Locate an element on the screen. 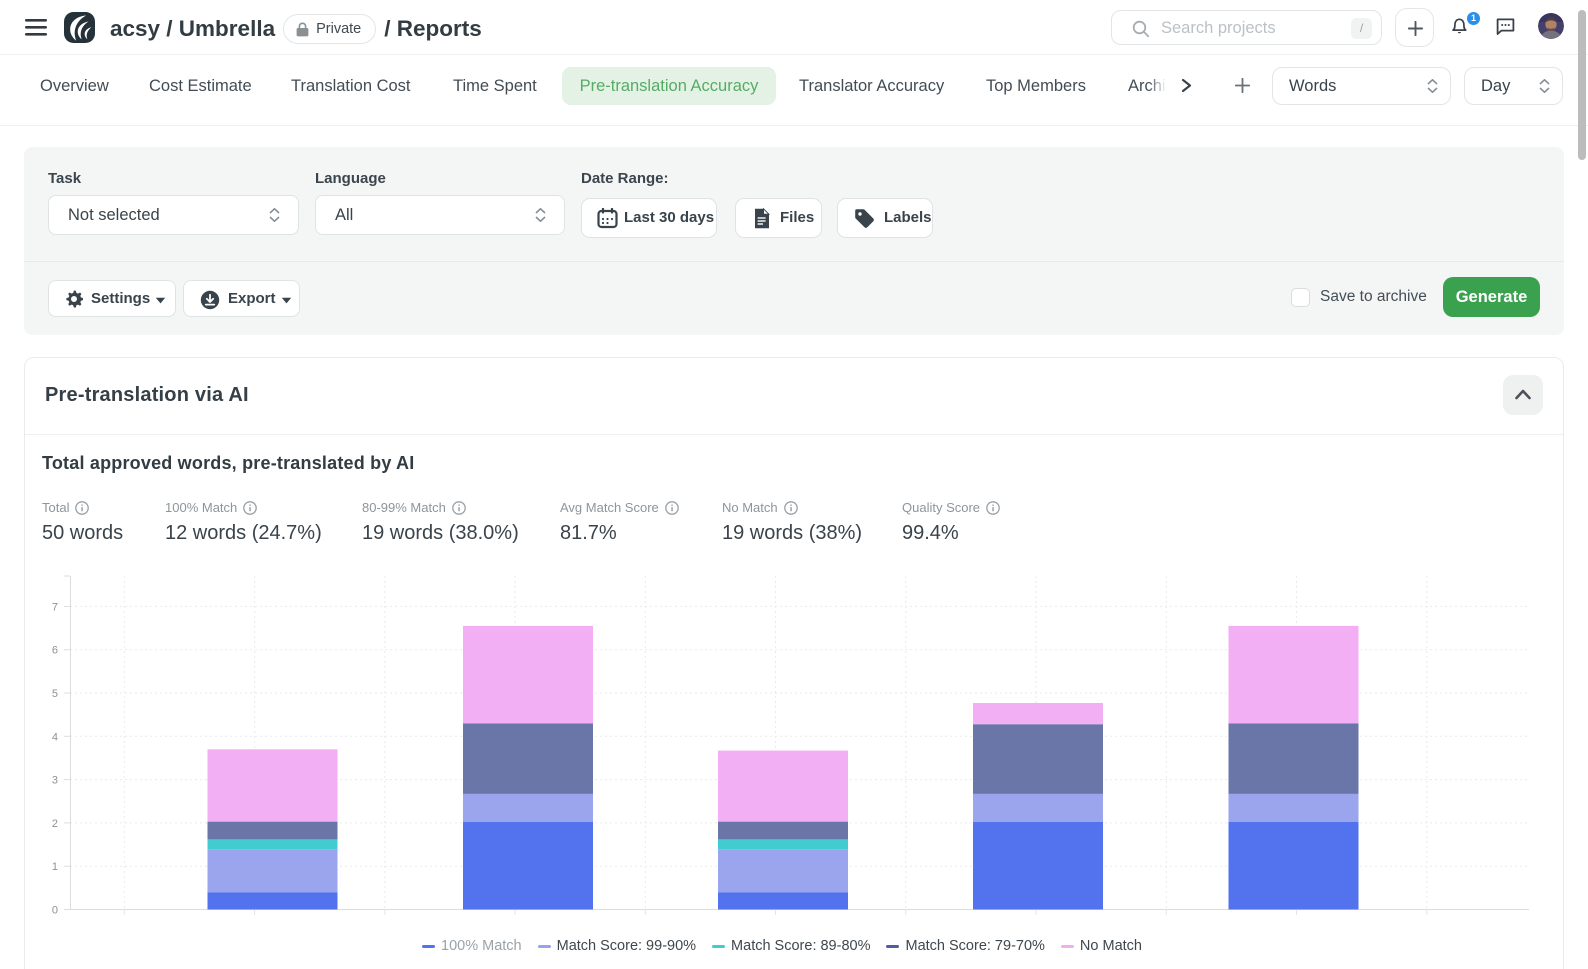  svg-text: 5 is located at coordinates (55, 694).